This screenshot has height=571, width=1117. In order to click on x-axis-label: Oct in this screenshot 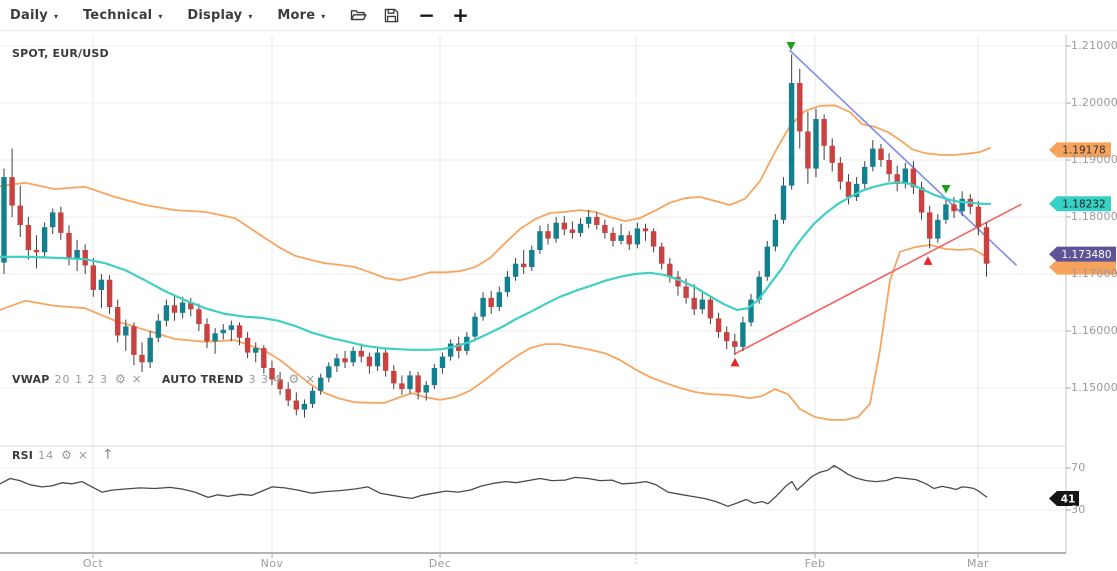, I will do `click(93, 563)`.